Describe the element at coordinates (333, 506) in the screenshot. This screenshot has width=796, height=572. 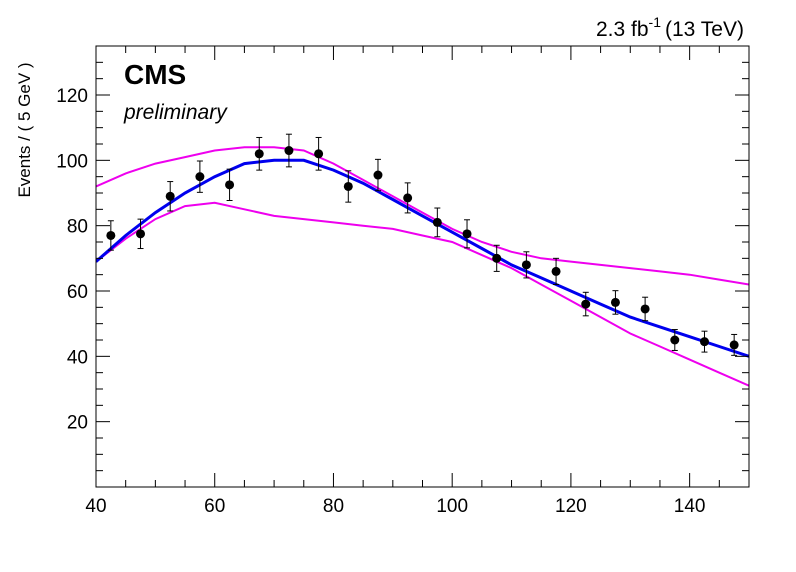
I see `x-tick-label: 80` at that location.